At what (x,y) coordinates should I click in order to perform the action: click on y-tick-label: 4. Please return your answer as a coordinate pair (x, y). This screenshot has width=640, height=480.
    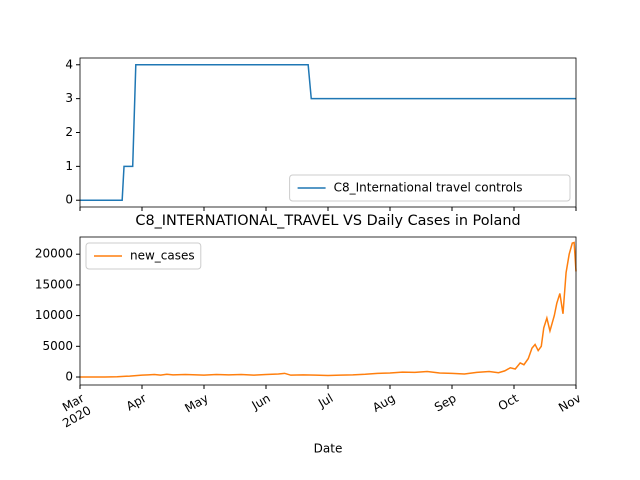
    Looking at the image, I should click on (69, 64).